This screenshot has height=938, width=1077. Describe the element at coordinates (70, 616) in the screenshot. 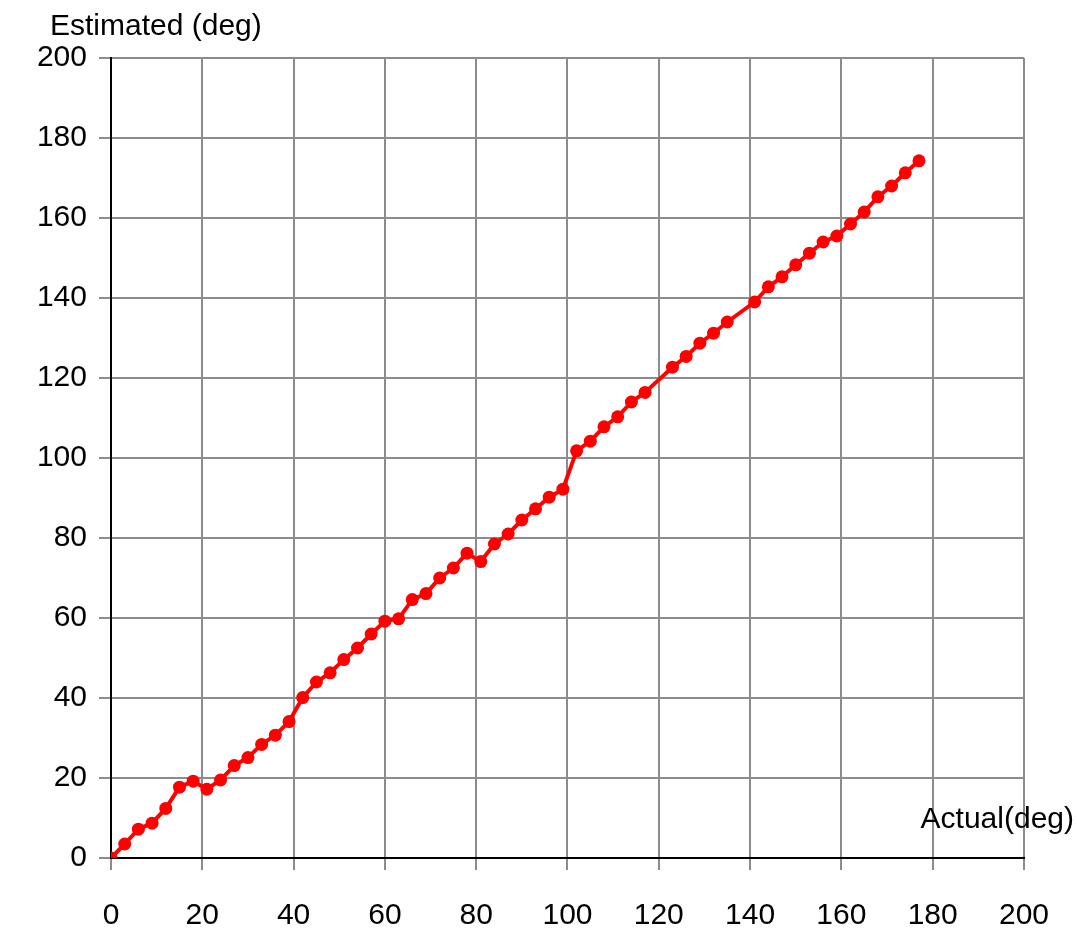

I see `y-tick-label: 60` at that location.